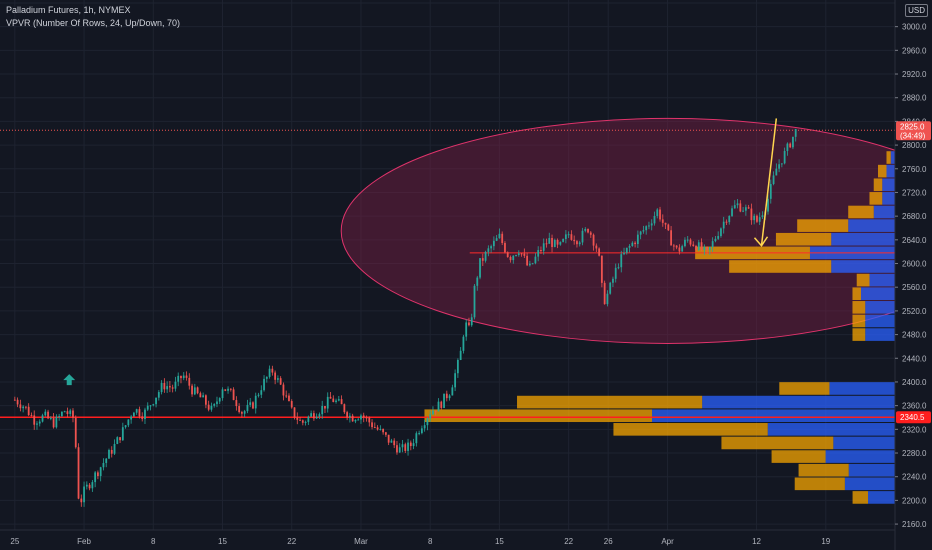  What do you see at coordinates (914, 477) in the screenshot?
I see `y-tick-label: 2240.0` at bounding box center [914, 477].